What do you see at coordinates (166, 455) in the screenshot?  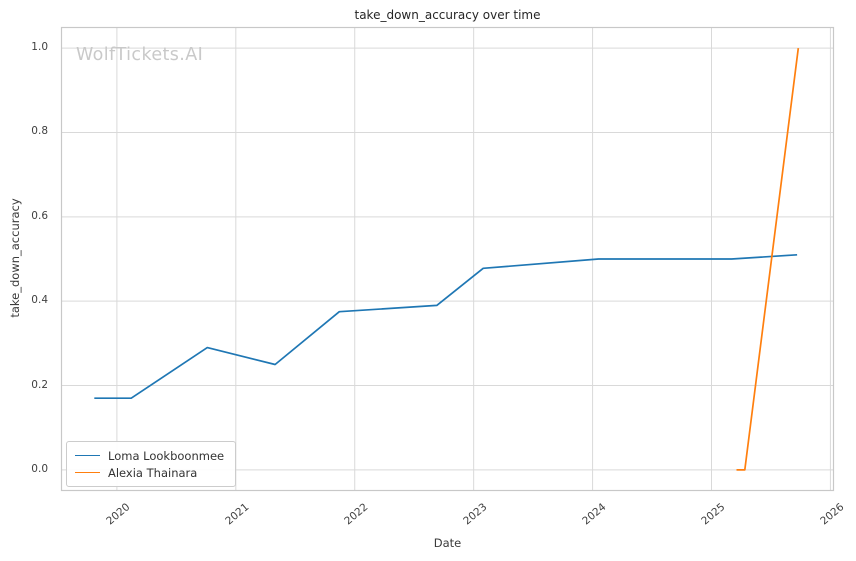 I see `legend-label: Loma Lookboonmee` at bounding box center [166, 455].